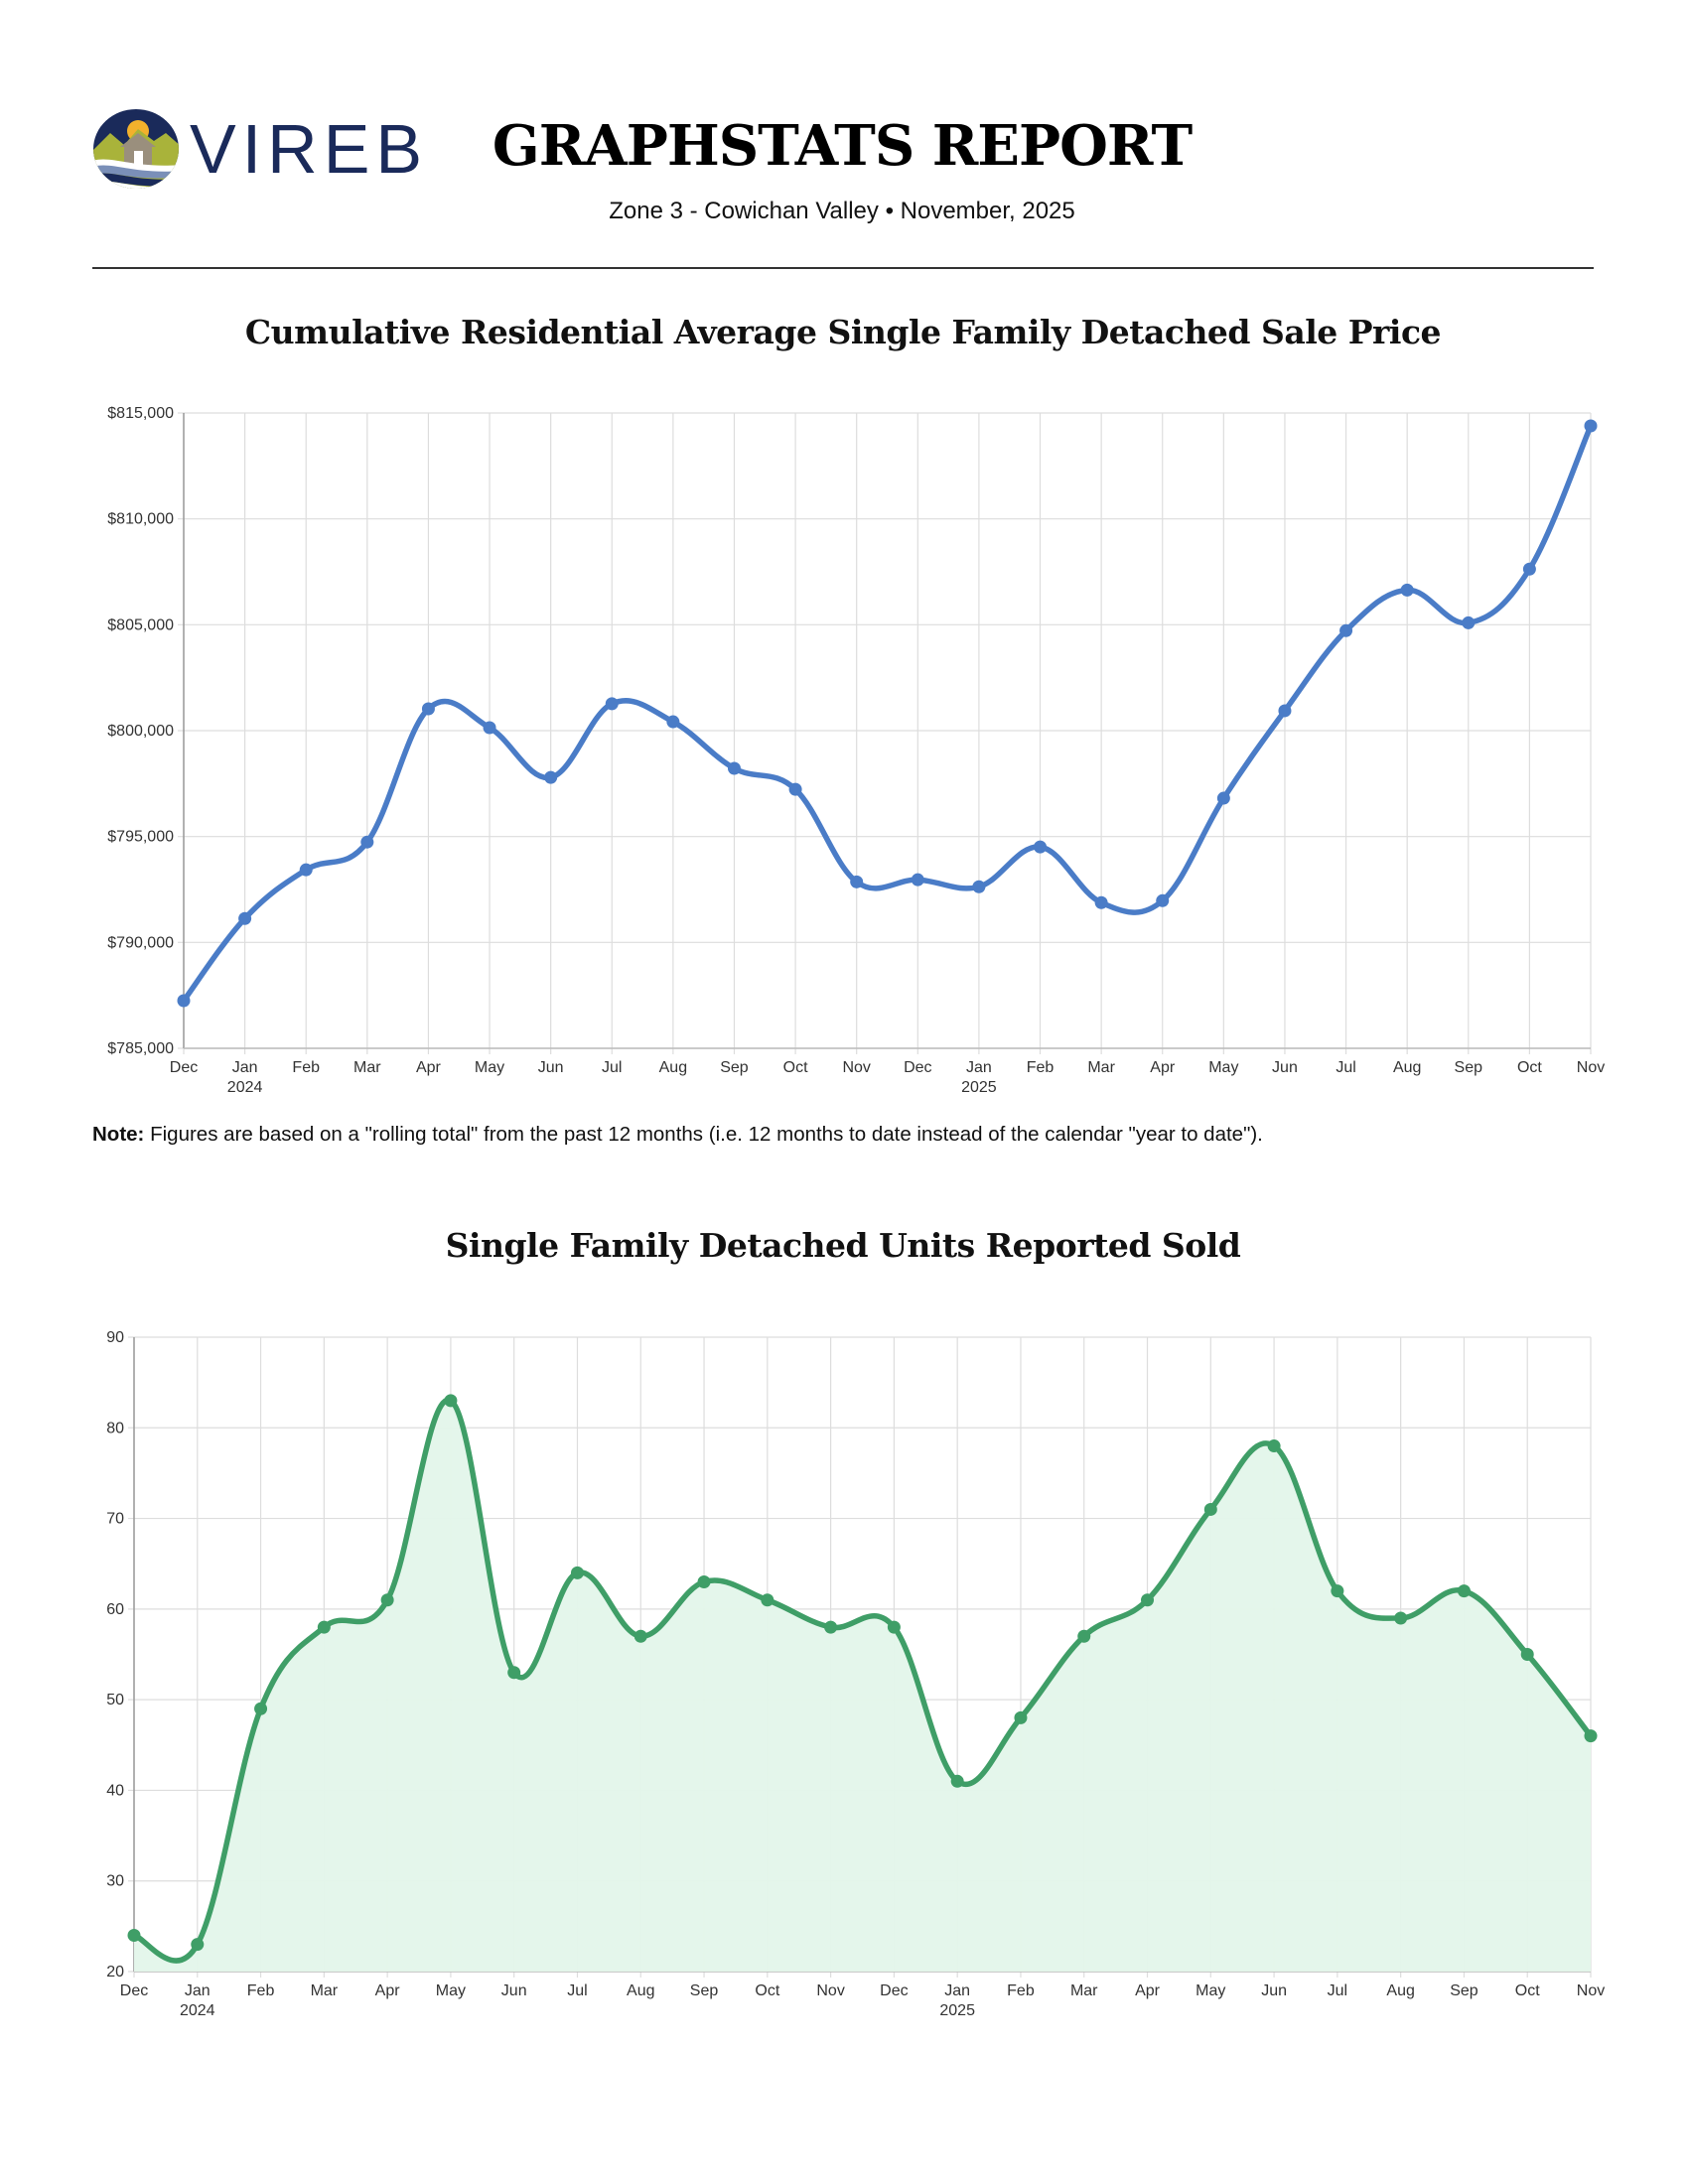  I want to click on price-ytick-label: $795,000, so click(140, 837).